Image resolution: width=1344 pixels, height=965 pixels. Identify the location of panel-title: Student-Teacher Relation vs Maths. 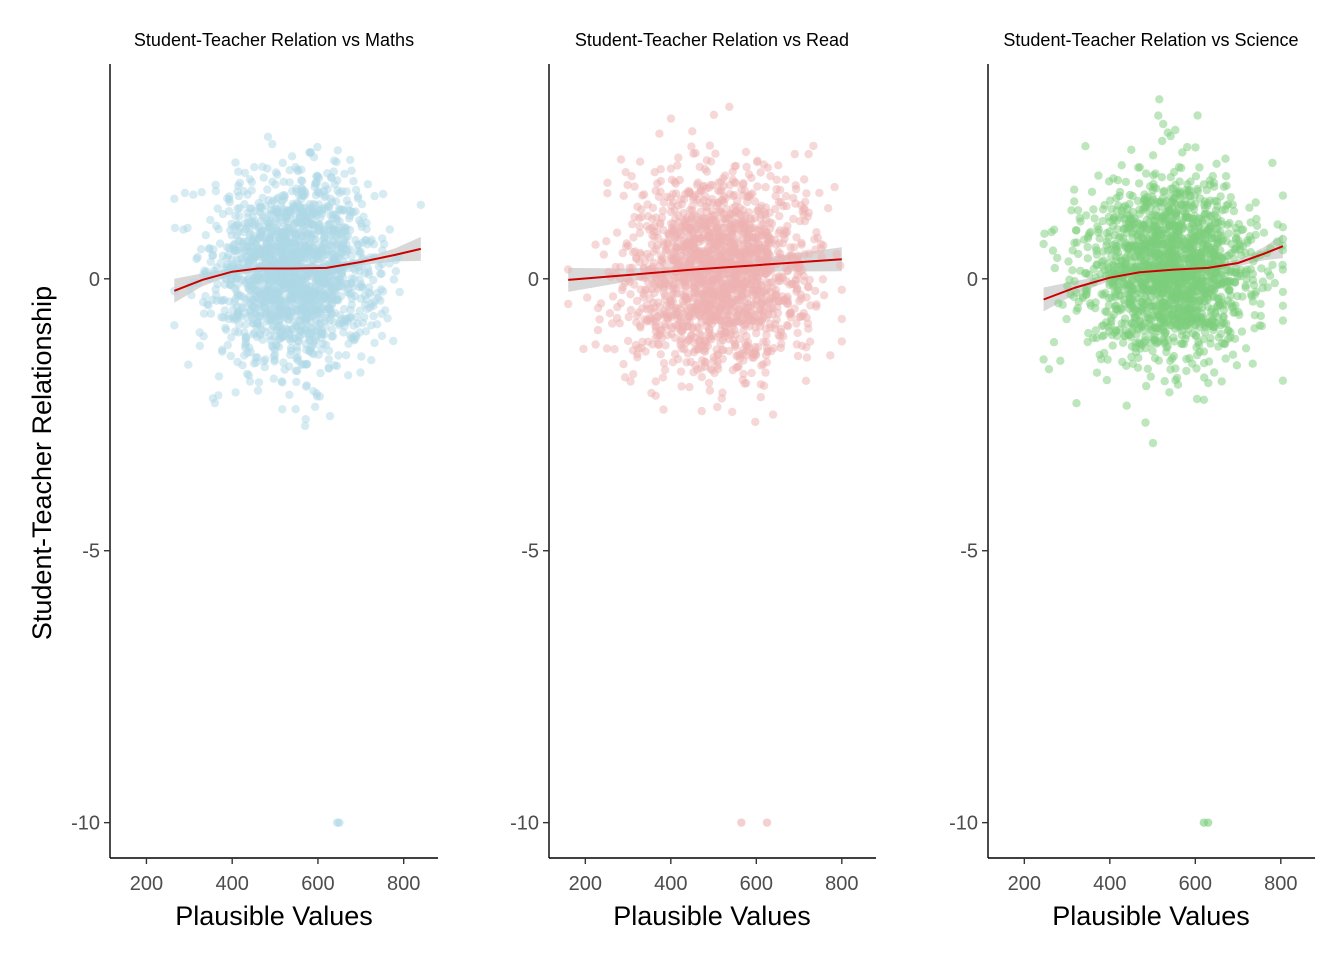
(274, 40).